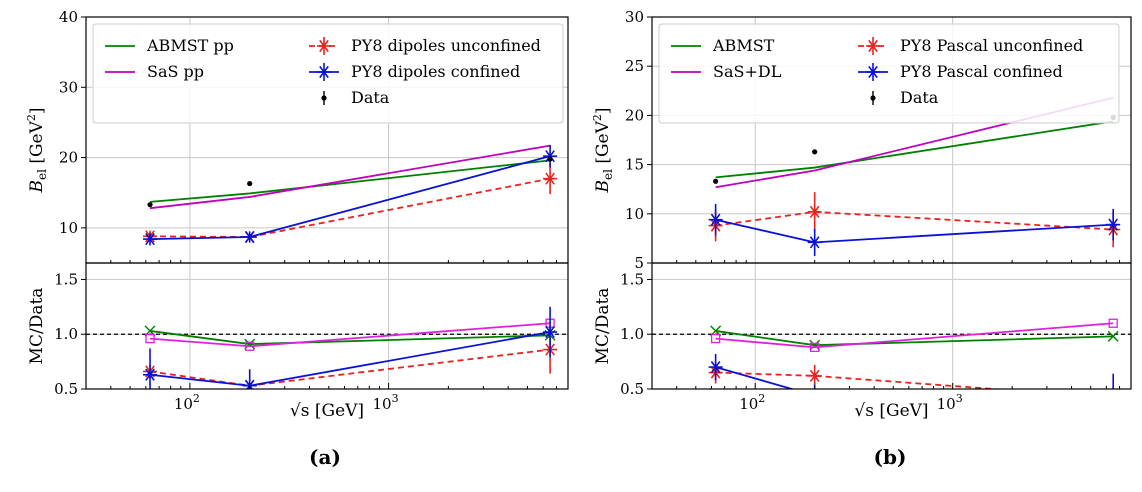 The width and height of the screenshot is (1142, 492). What do you see at coordinates (747, 71) in the screenshot?
I see `legend-label: SaS+DL` at bounding box center [747, 71].